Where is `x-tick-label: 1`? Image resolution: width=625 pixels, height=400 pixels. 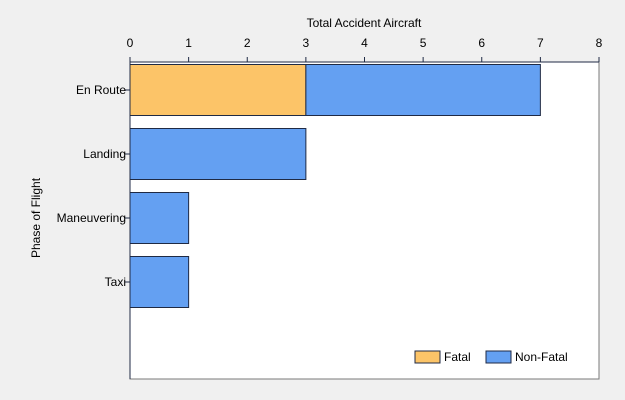 x-tick-label: 1 is located at coordinates (188, 43).